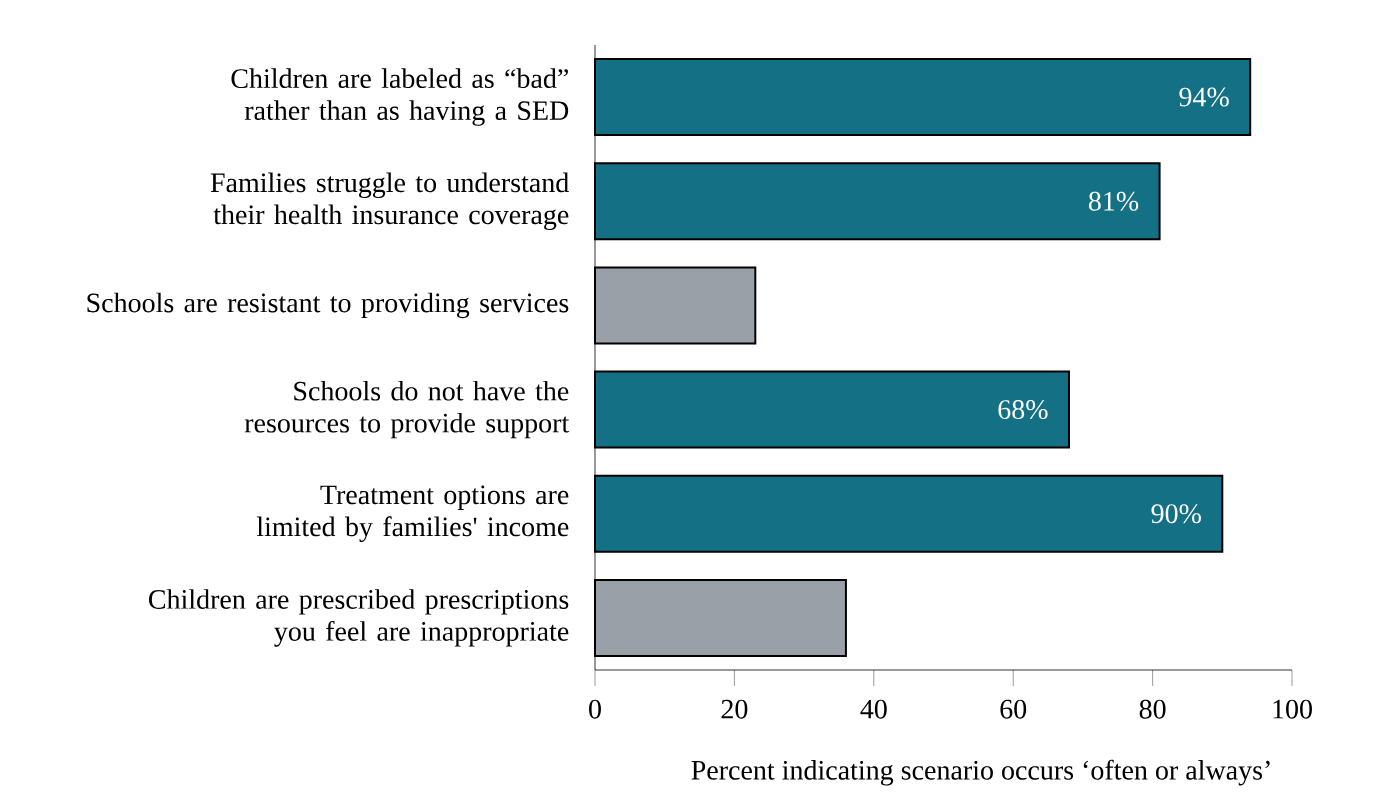 Image resolution: width=1374 pixels, height=807 pixels. I want to click on y-tick-label: Children are labeled as “bad” rather than as having a SED, so click(400, 97).